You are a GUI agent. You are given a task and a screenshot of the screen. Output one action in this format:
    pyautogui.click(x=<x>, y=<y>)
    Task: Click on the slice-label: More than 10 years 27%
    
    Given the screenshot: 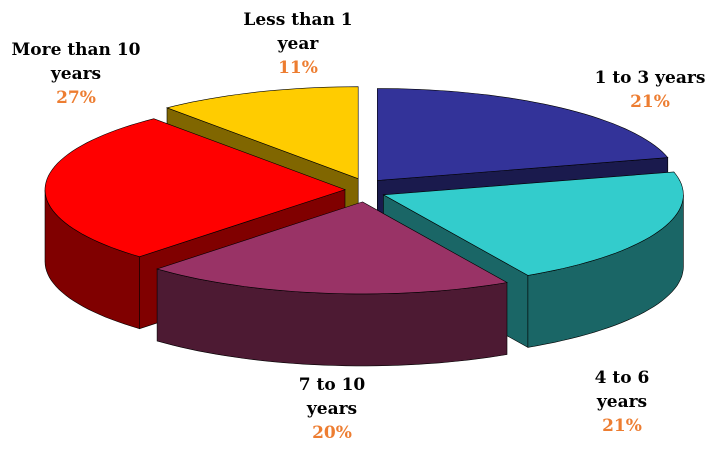 What is the action you would take?
    pyautogui.click(x=76, y=74)
    